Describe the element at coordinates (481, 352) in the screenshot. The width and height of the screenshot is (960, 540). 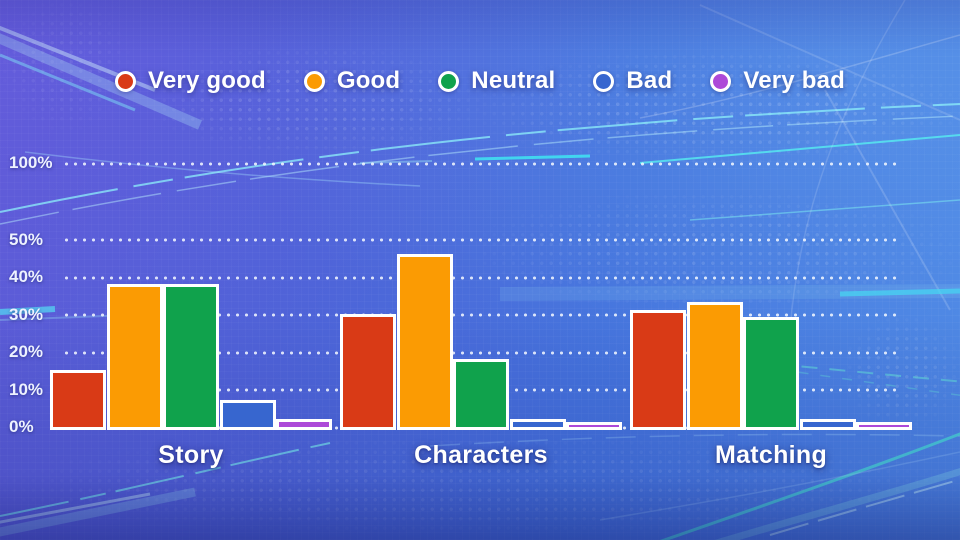
I see `gridline-20%` at that location.